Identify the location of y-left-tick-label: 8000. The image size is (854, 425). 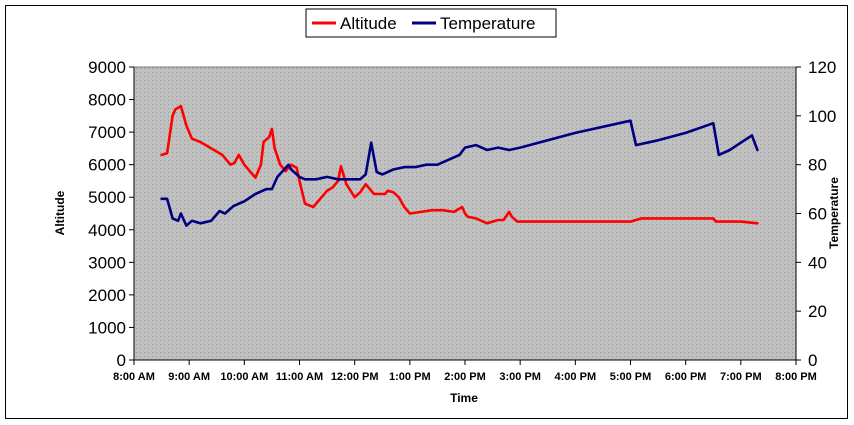
(107, 100).